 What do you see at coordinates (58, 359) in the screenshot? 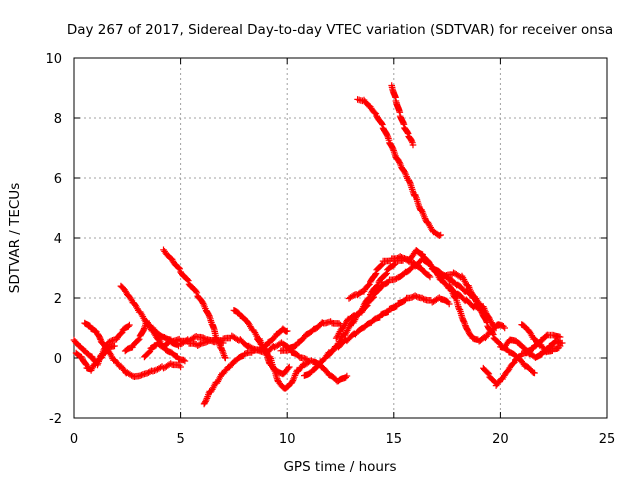
I see `y-tick-label: 0` at bounding box center [58, 359].